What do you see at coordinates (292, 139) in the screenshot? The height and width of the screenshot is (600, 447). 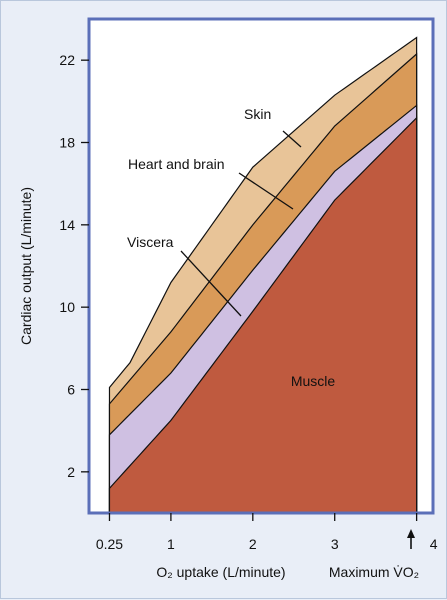 I see `leader-skin` at bounding box center [292, 139].